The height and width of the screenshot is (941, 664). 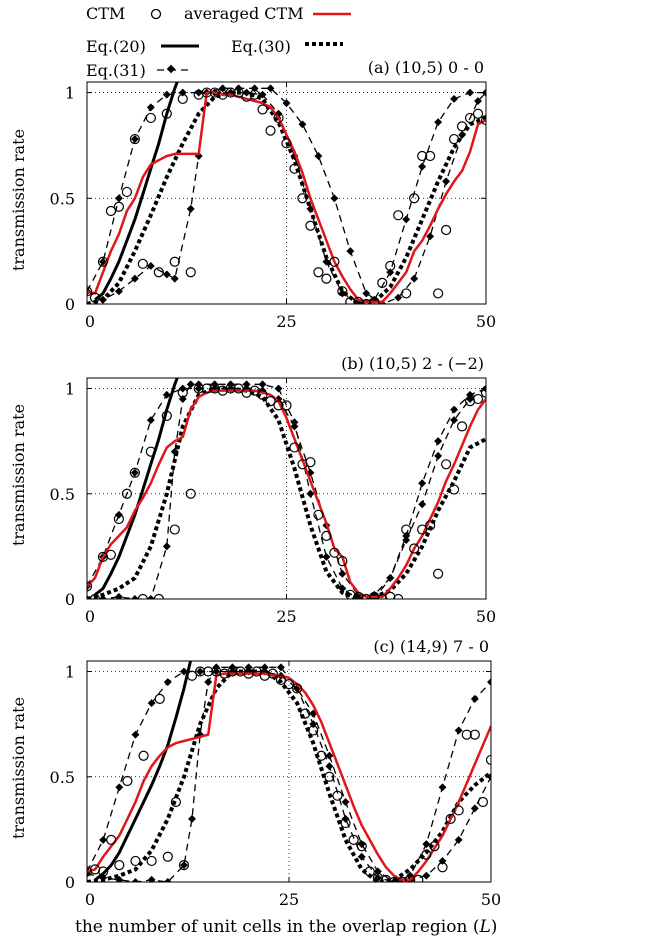 What do you see at coordinates (105, 13) in the screenshot?
I see `legend-ctm-label: CTM` at bounding box center [105, 13].